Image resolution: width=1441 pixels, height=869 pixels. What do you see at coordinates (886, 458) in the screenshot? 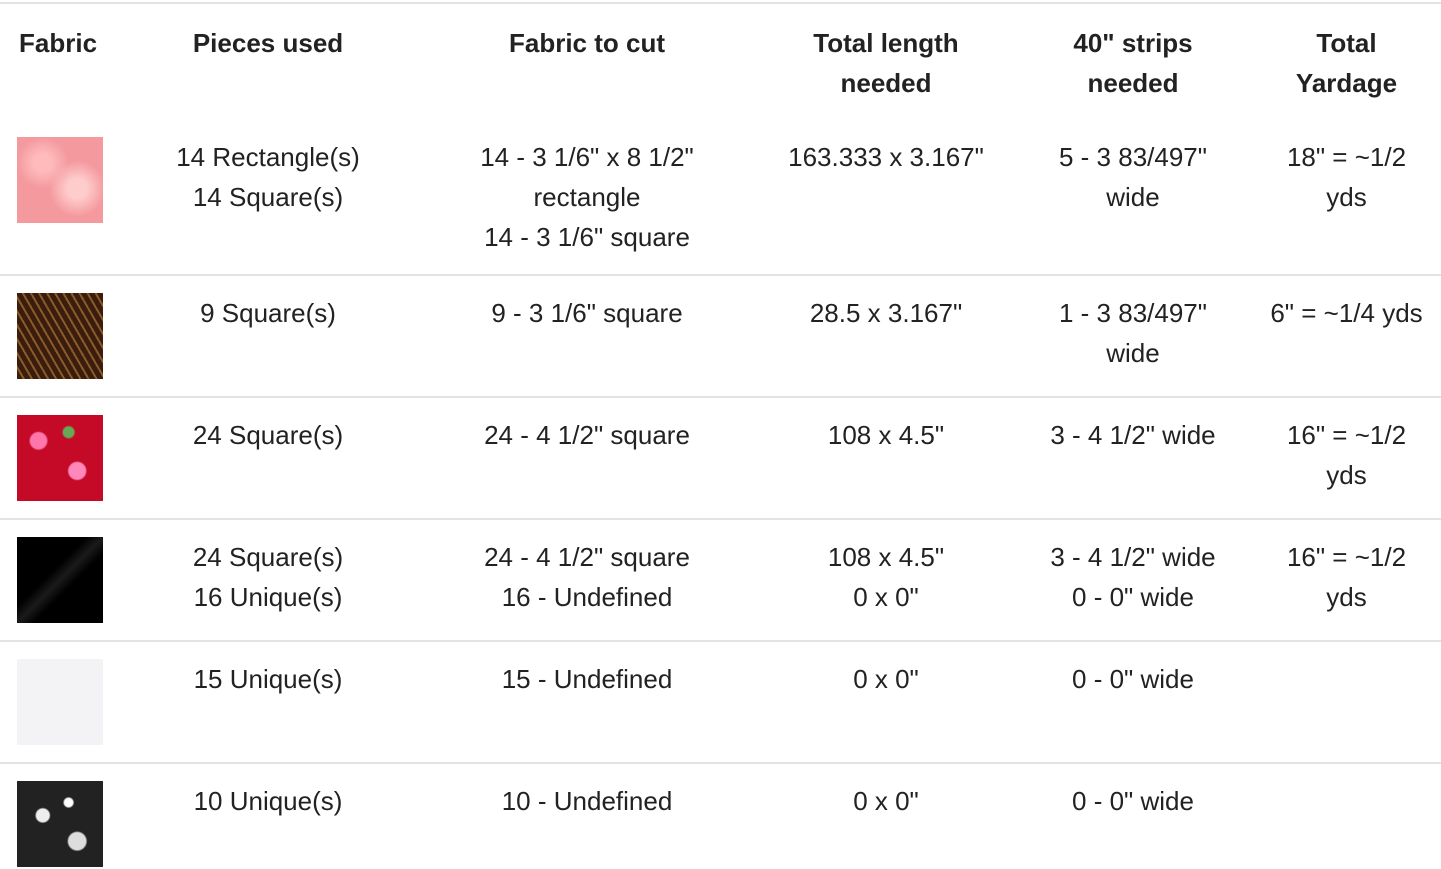
I see `table-cell: 108 x 4.5"` at bounding box center [886, 458].